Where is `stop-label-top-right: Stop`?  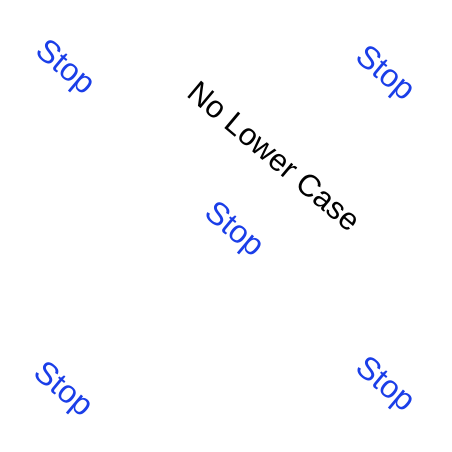
stop-label-top-right: Stop is located at coordinates (386, 72).